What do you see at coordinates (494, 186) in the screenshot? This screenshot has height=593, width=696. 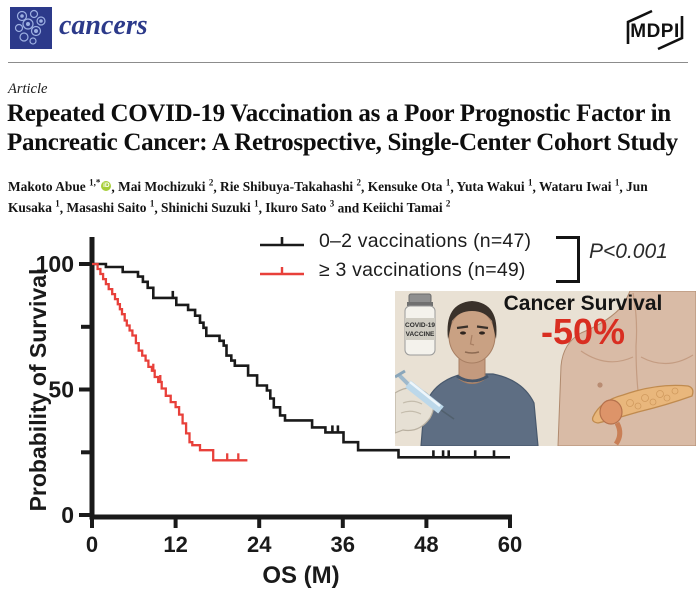 I see `author: Yuta Wakui 1` at bounding box center [494, 186].